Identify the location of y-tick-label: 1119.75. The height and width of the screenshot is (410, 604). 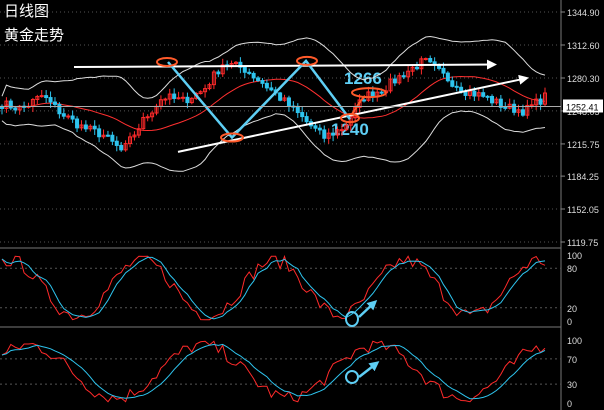
(582, 243).